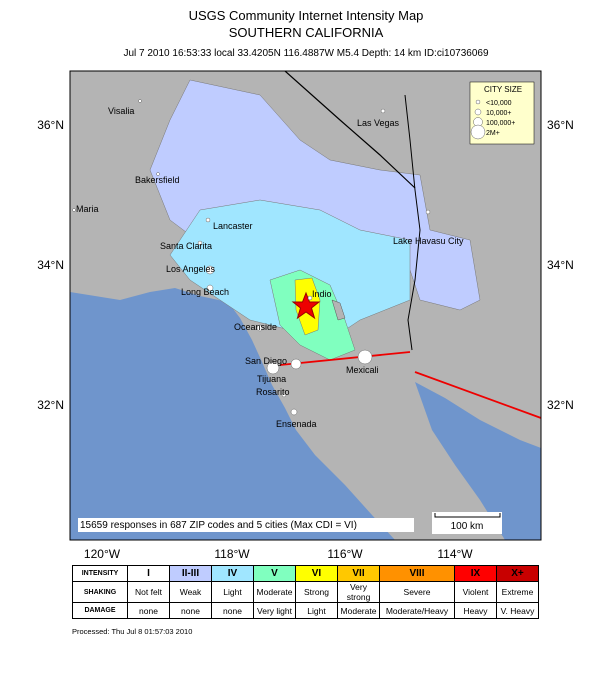 The image size is (612, 684). What do you see at coordinates (378, 123) in the screenshot?
I see `city-label: Las Vegas` at bounding box center [378, 123].